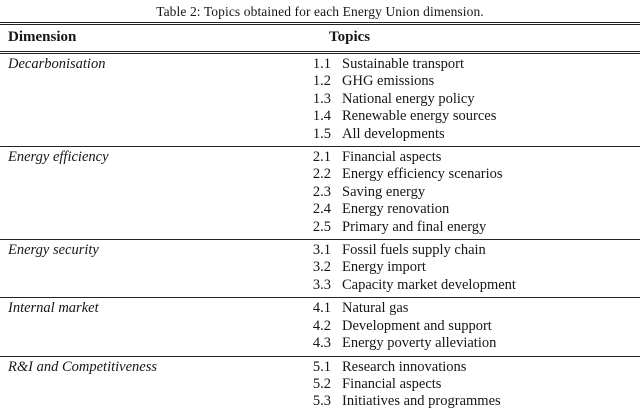  I want to click on dimension-name: R&I and Competitiveness, so click(83, 366).